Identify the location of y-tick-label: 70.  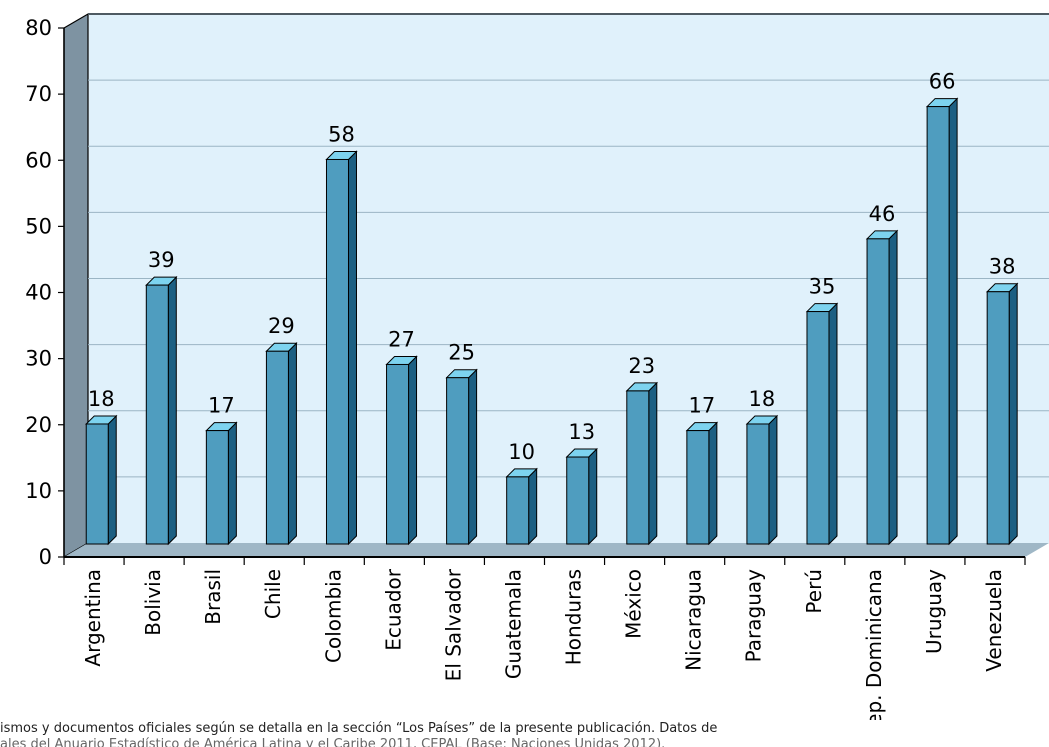
(38, 94).